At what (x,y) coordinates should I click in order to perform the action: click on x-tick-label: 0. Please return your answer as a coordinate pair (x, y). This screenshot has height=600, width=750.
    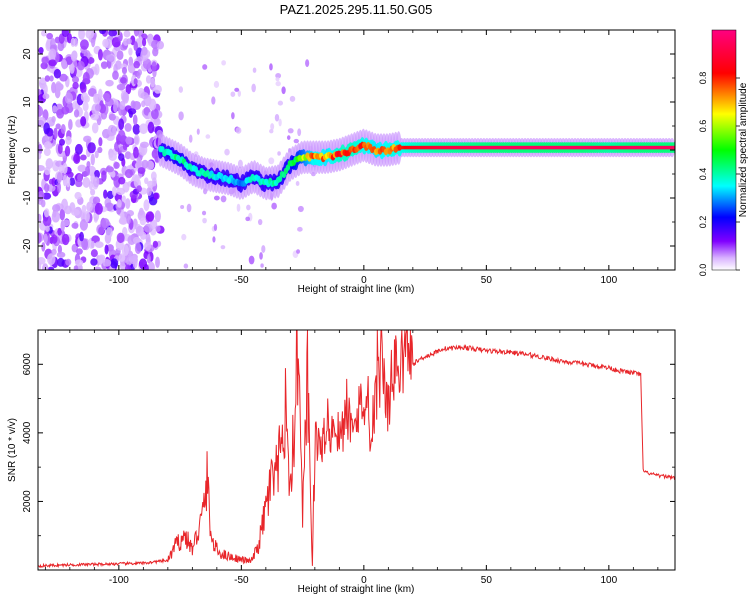
    Looking at the image, I should click on (364, 280).